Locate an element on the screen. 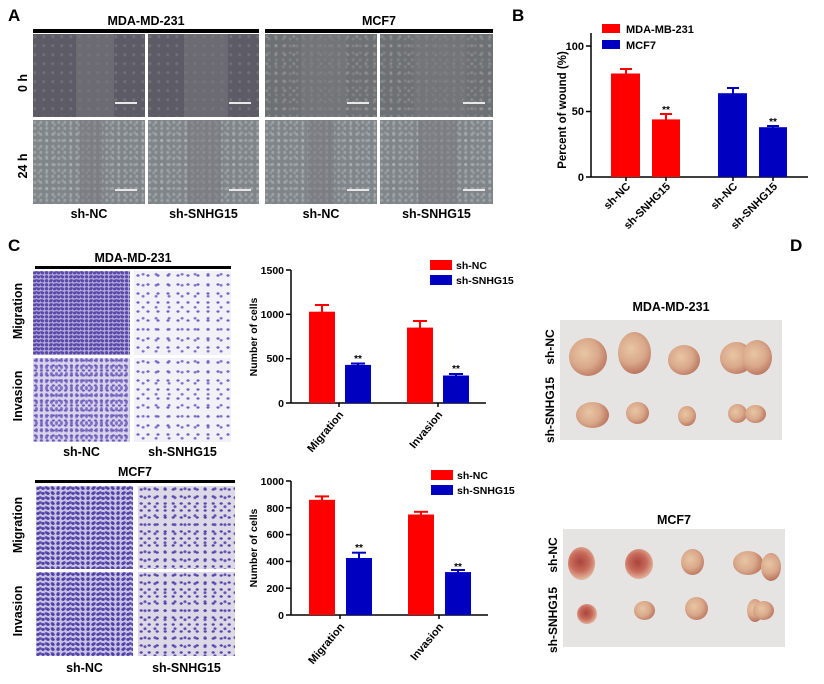 Image resolution: width=824 pixels, height=684 pixels. transwell-mcf7-shnc-invasion is located at coordinates (84, 614).